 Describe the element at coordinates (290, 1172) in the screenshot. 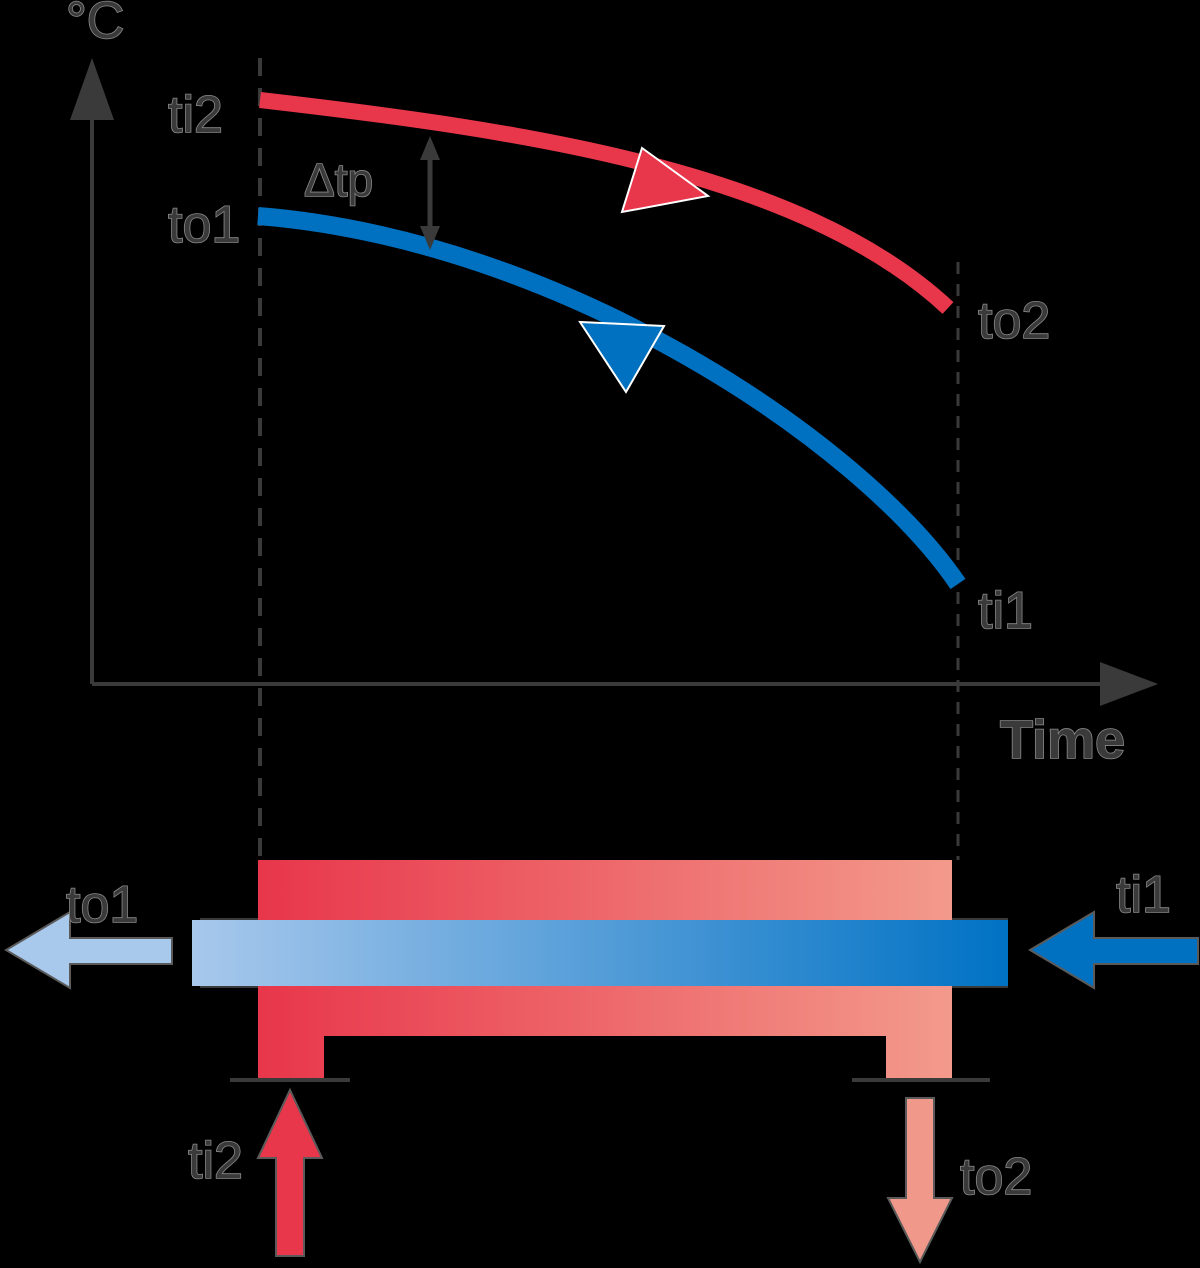

I see `hot-inlet-arrow-icon` at that location.